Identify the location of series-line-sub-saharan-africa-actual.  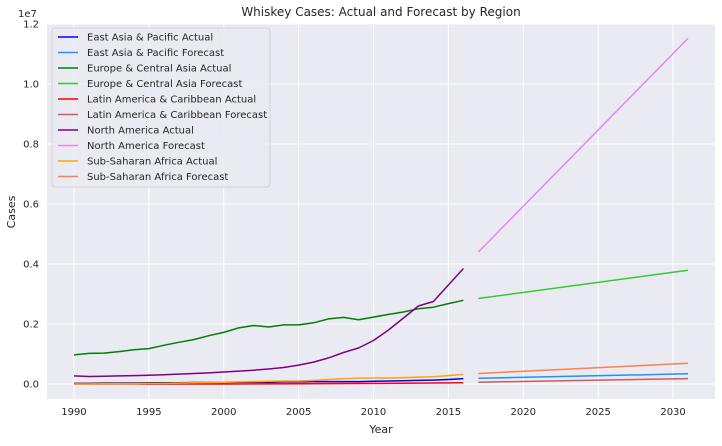
(269, 379).